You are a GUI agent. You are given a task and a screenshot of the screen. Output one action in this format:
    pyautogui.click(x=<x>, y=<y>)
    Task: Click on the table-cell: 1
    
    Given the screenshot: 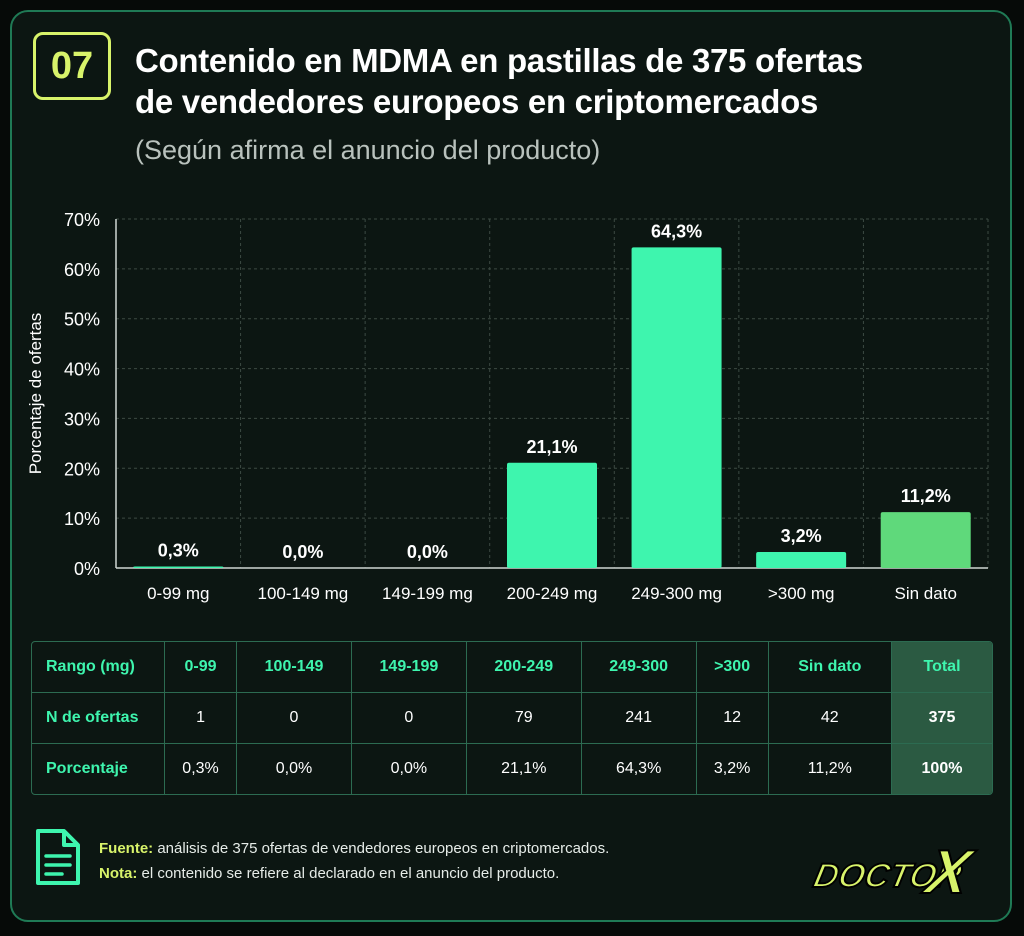 What is the action you would take?
    pyautogui.click(x=201, y=718)
    